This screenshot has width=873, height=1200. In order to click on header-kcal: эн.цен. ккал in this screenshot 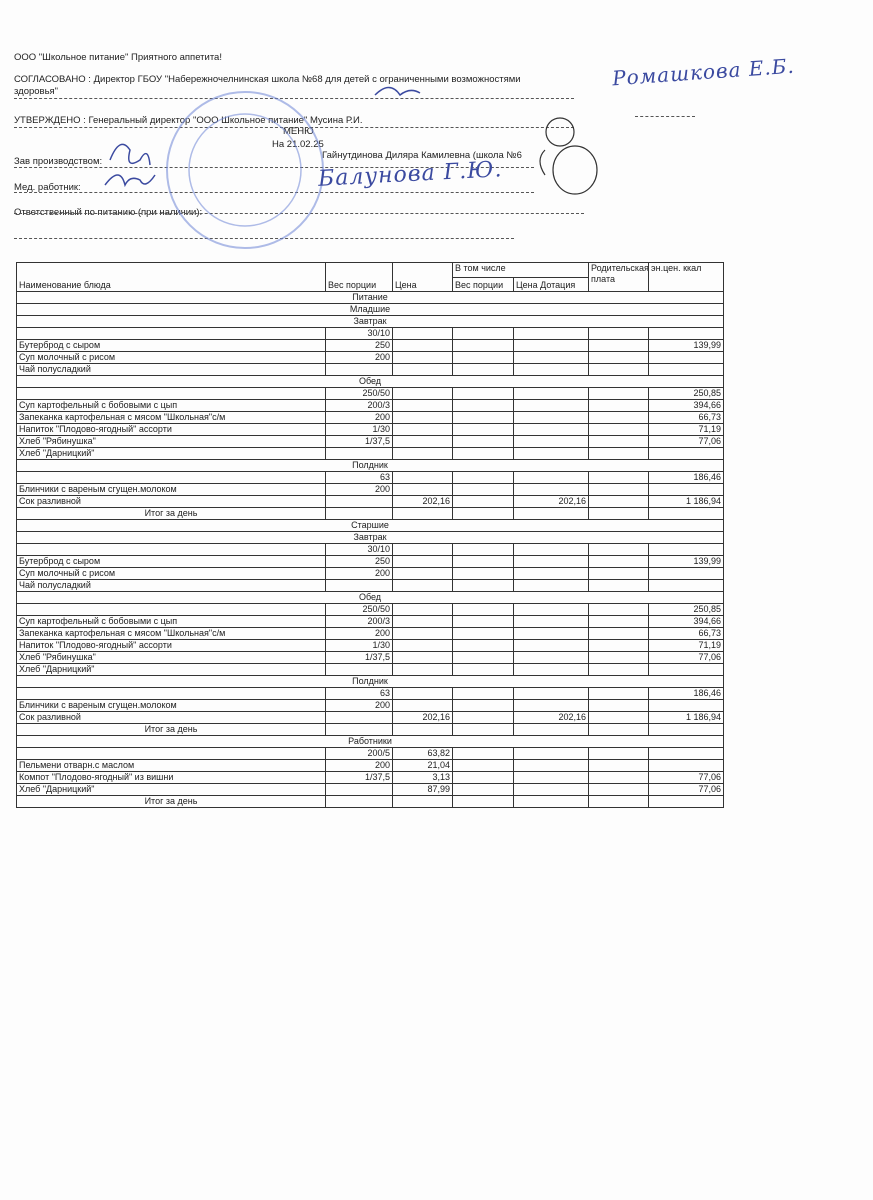, I will do `click(686, 277)`.